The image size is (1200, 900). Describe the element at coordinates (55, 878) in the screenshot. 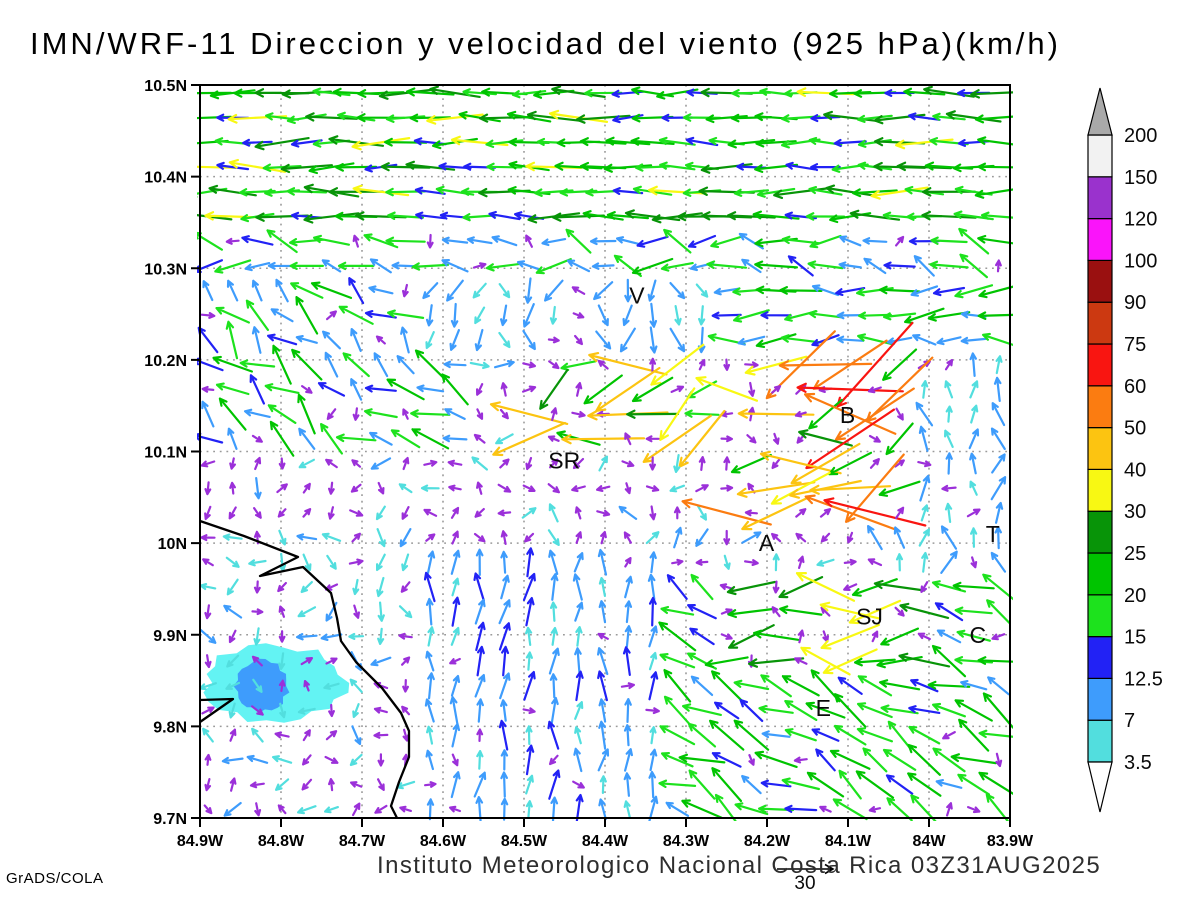

I see `grads-credit: GrADS/COLA` at that location.